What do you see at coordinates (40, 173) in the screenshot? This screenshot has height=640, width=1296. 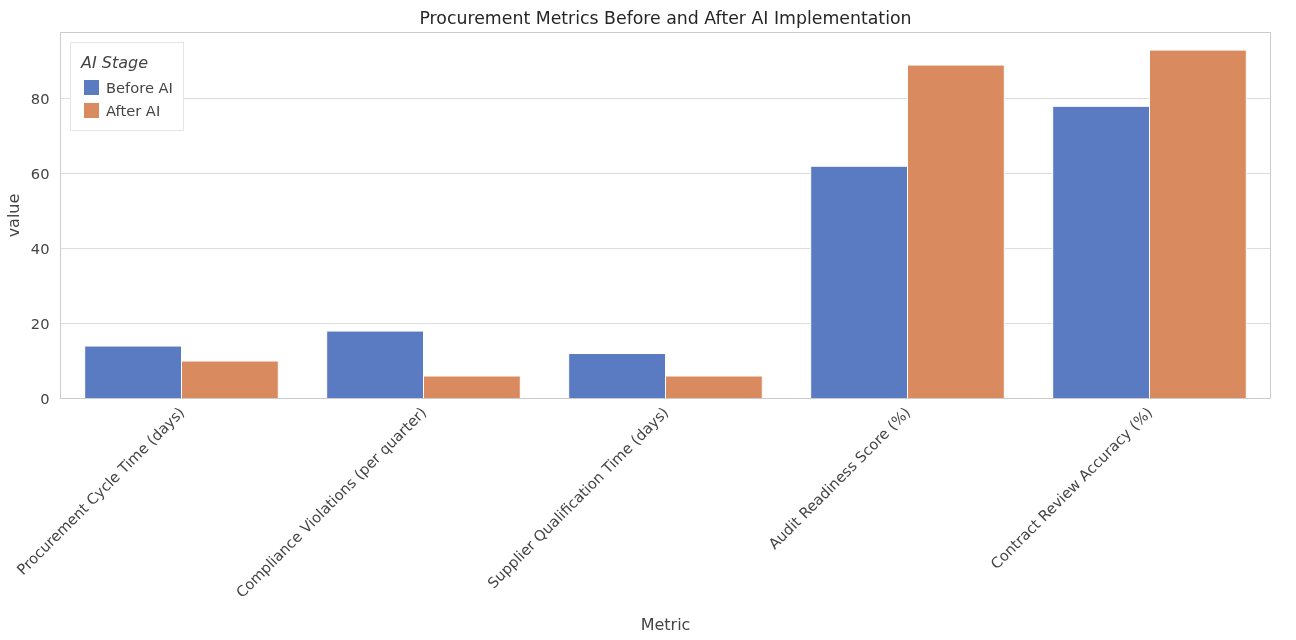 I see `y-tick-label: 60` at bounding box center [40, 173].